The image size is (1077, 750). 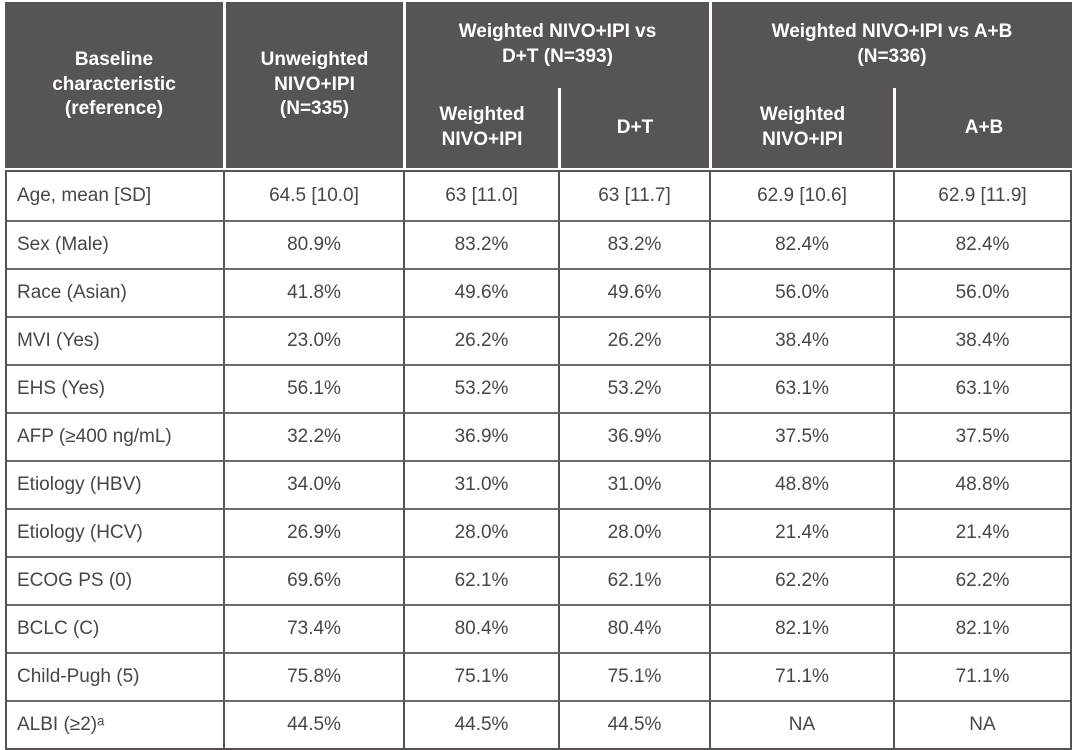 What do you see at coordinates (801, 196) in the screenshot?
I see `cell-value: 62.9 [10.6]` at bounding box center [801, 196].